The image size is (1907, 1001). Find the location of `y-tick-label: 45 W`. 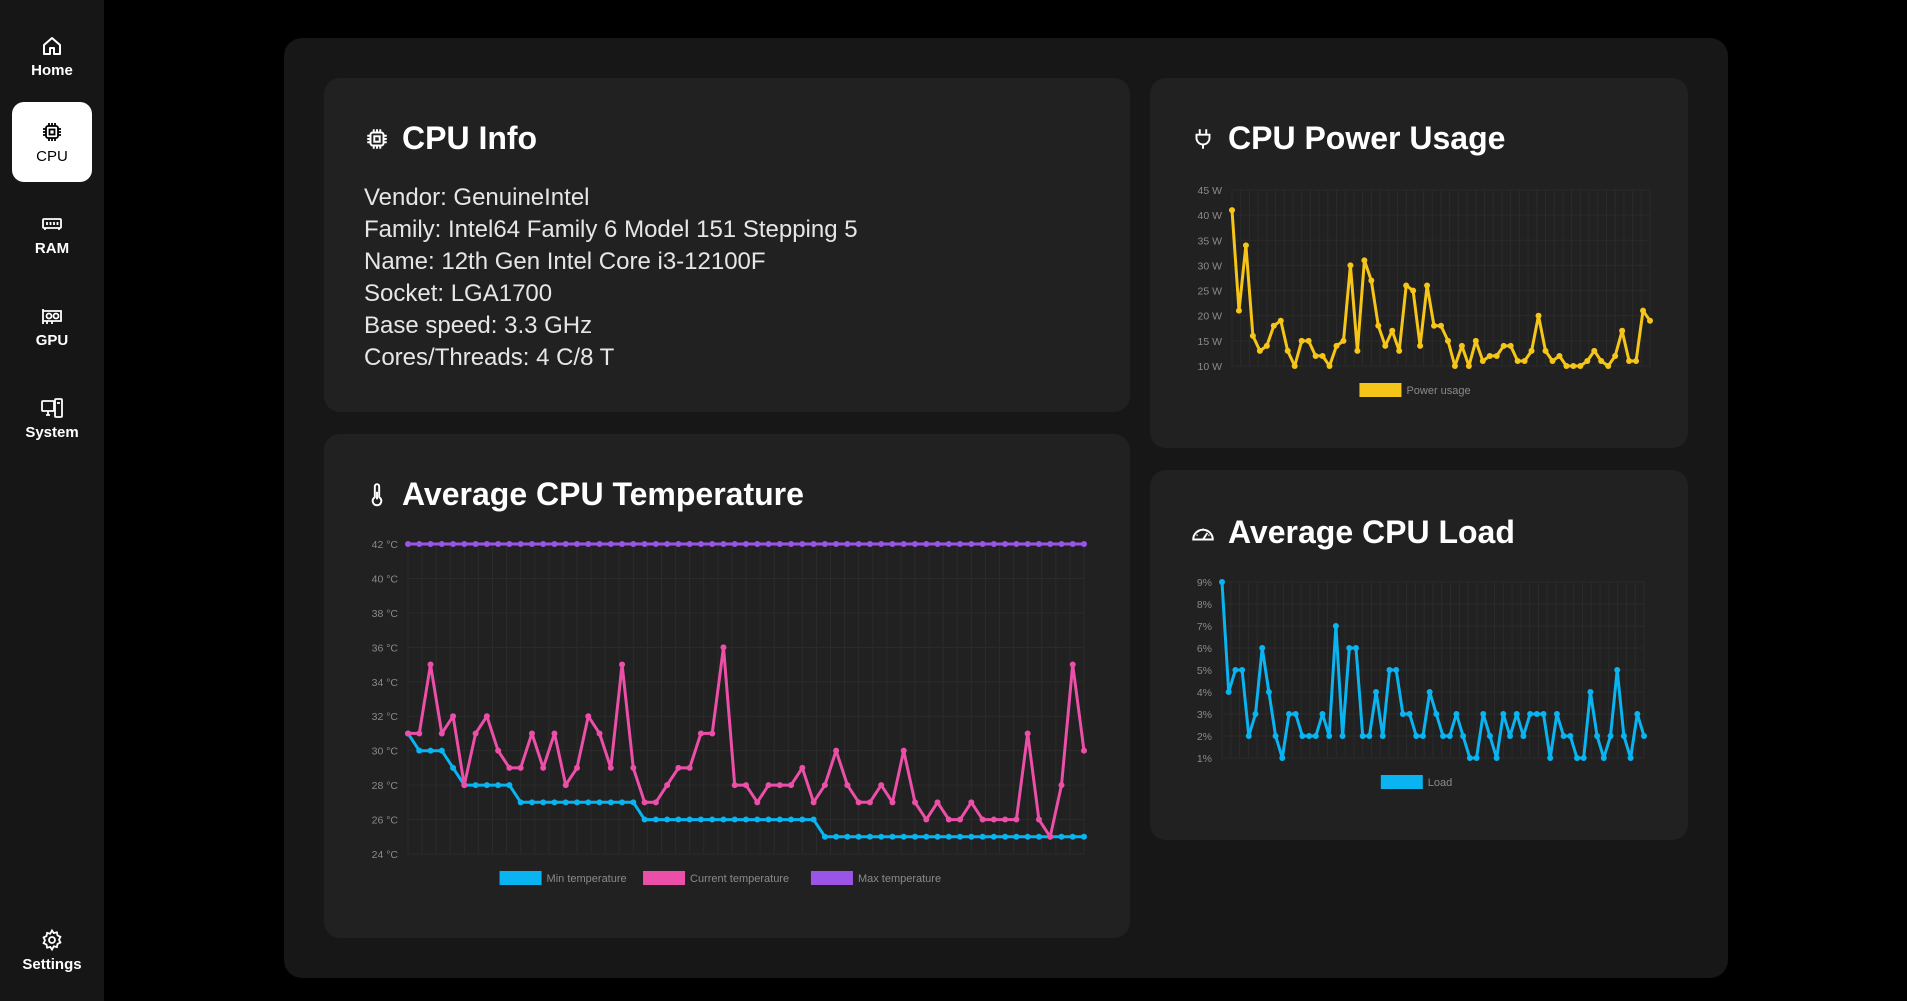

y-tick-label: 45 W is located at coordinates (1209, 191).